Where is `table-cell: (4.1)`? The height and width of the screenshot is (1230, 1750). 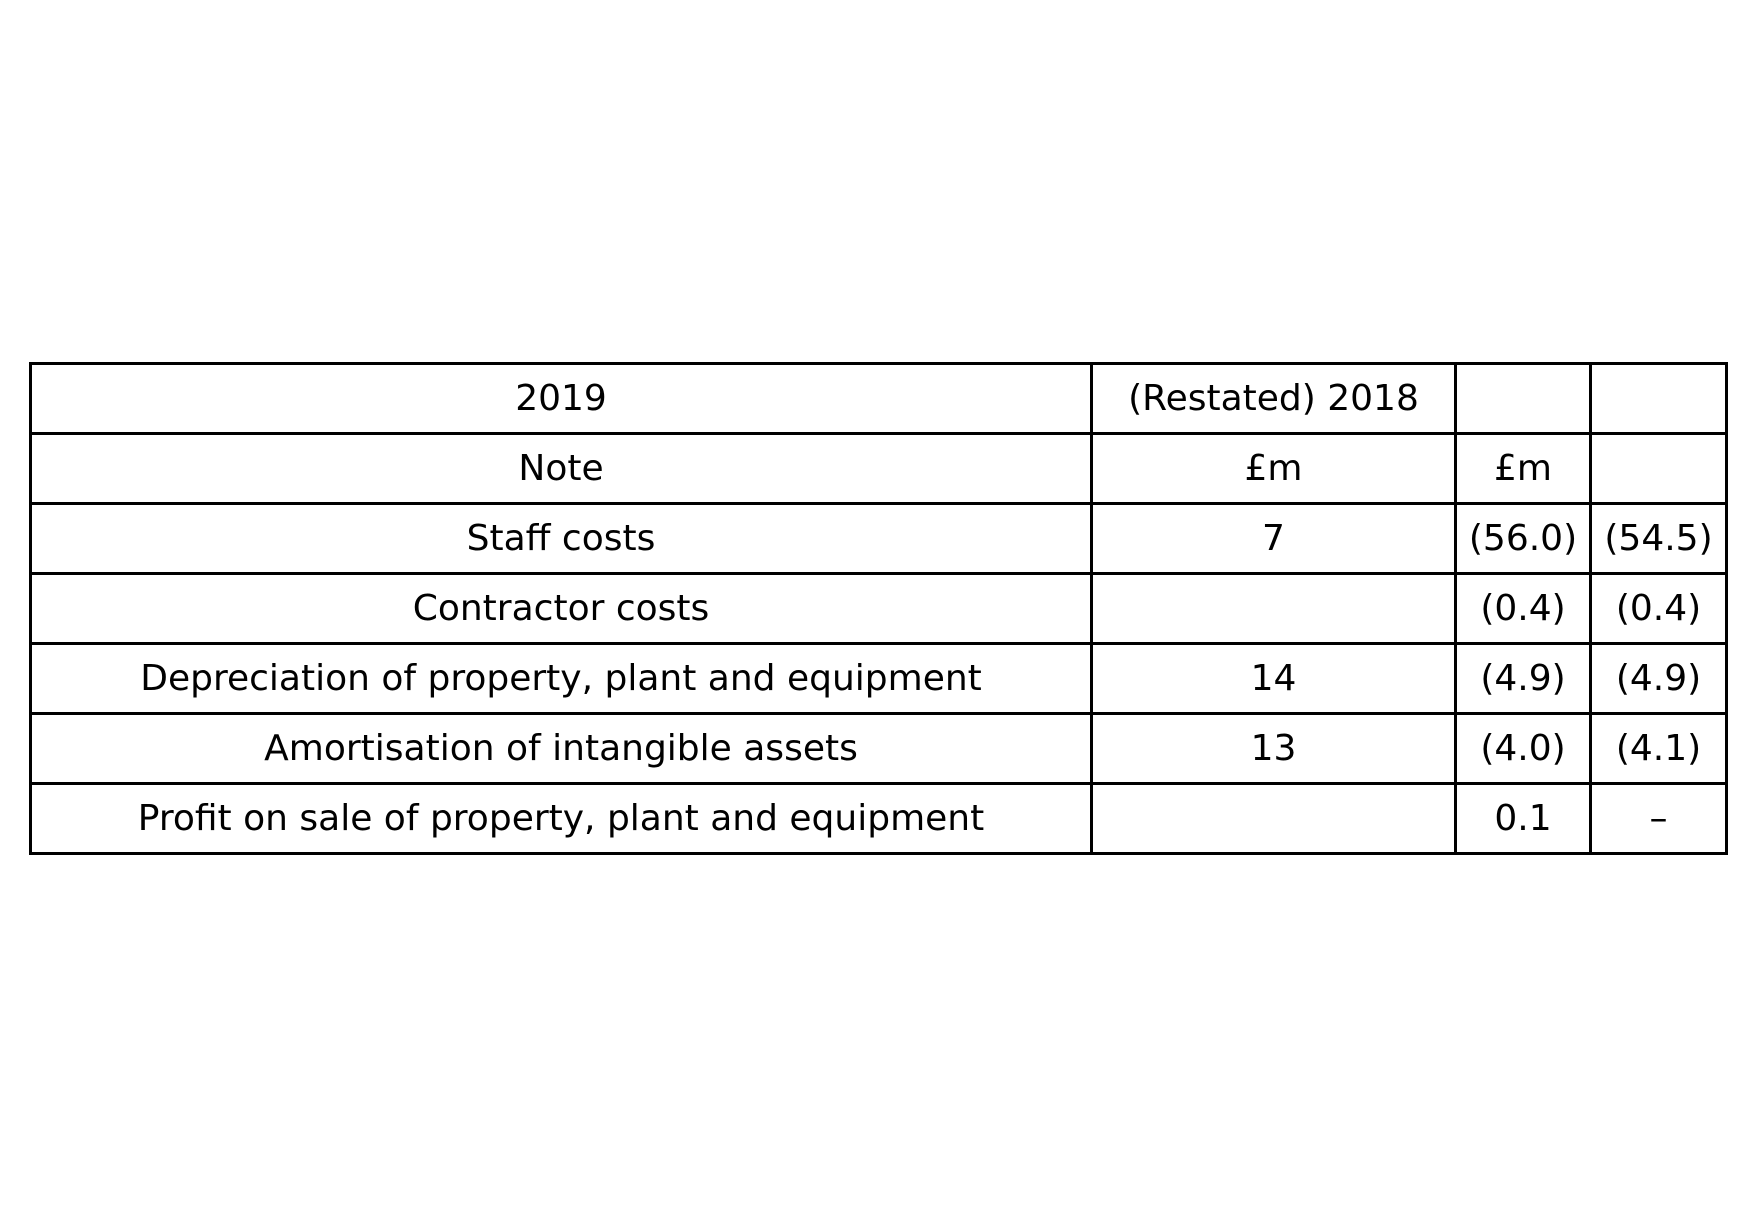 table-cell: (4.1) is located at coordinates (1658, 748).